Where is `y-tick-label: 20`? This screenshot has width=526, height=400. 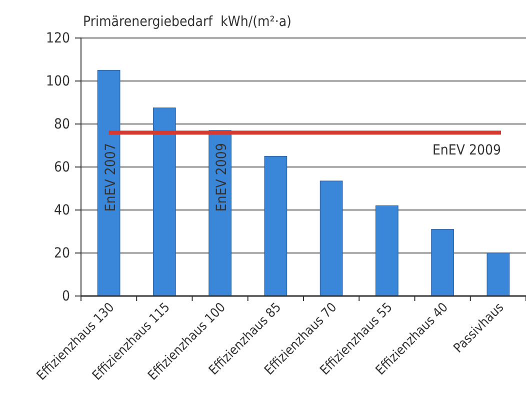 y-tick-label: 20 is located at coordinates (62, 253).